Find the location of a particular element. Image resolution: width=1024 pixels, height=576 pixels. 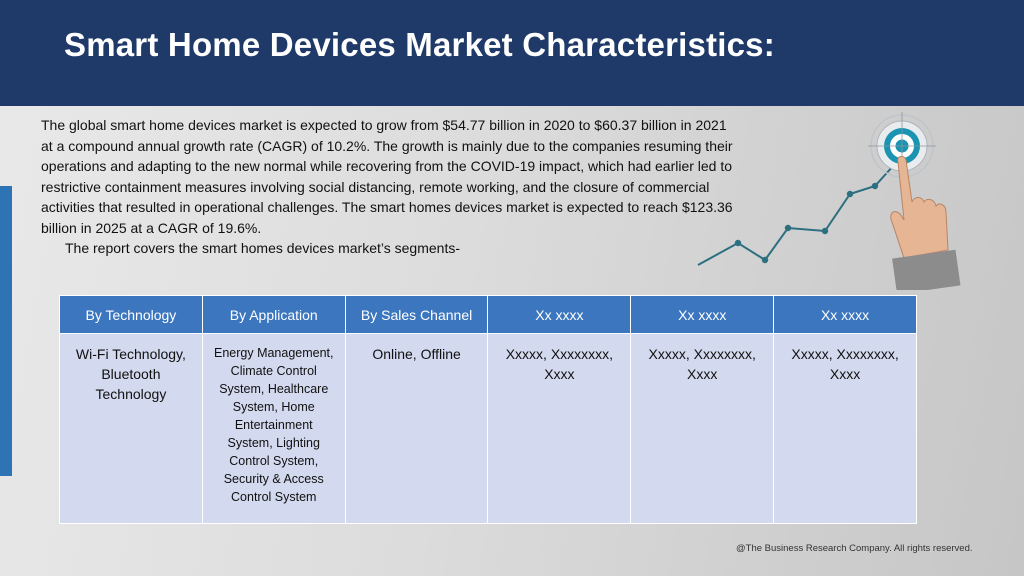

accent-bar is located at coordinates (6, 331).